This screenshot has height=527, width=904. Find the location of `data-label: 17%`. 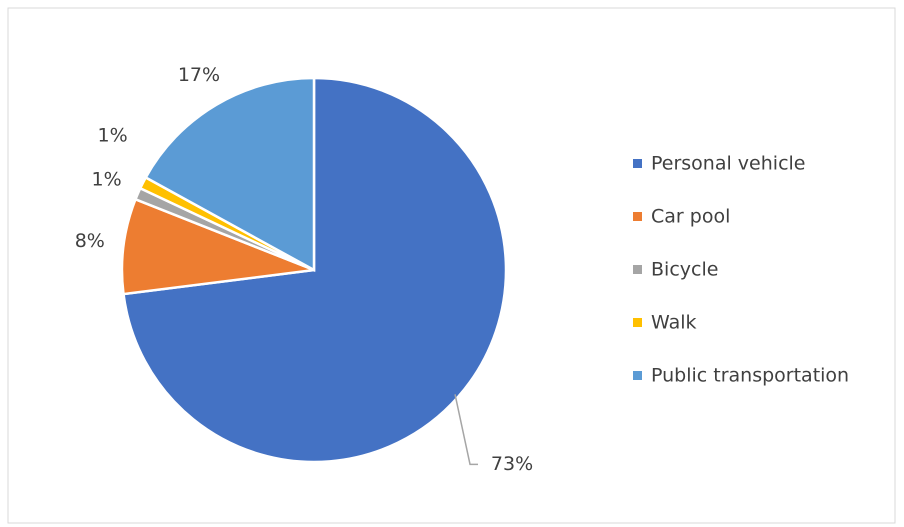

data-label: 17% is located at coordinates (199, 75).